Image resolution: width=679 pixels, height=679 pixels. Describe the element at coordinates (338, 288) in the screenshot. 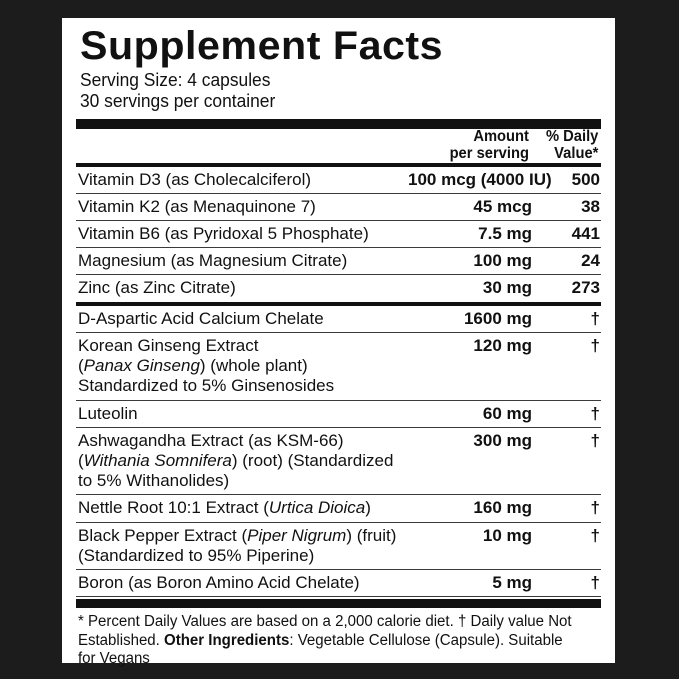

I see `table-row: Zinc (as Zinc Citrate) 30 mg 273` at that location.